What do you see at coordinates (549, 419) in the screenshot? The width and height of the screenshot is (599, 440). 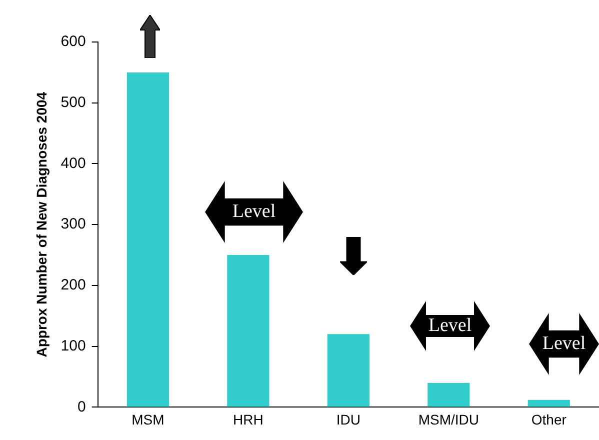 I see `x-tick-label: Other` at bounding box center [549, 419].